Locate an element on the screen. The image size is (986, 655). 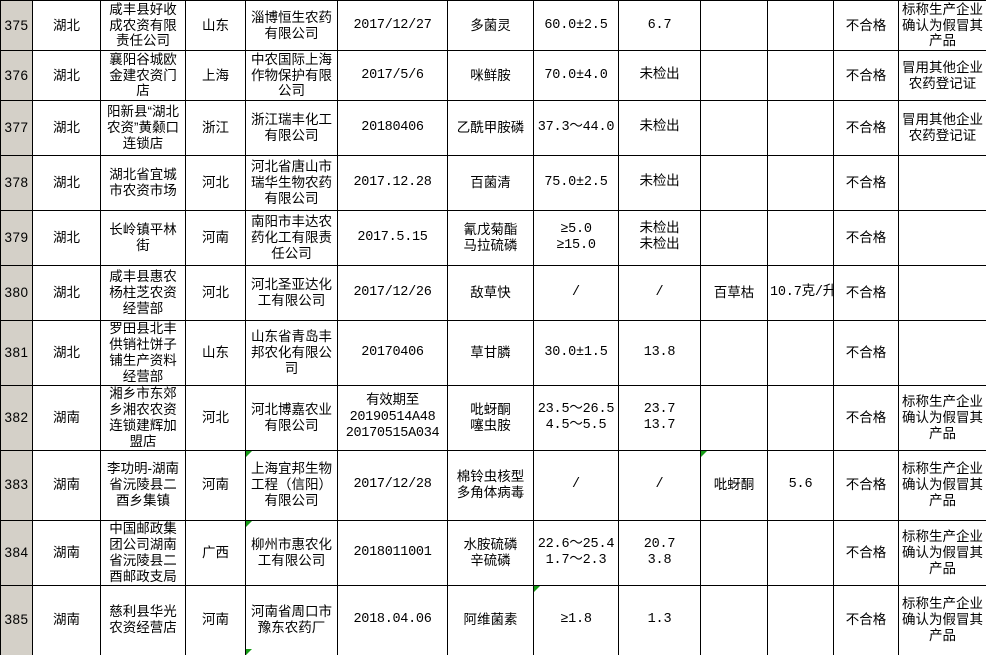
pesticide-name-cell: 吡蚜酮 噻虫胺 is located at coordinates (490, 418).